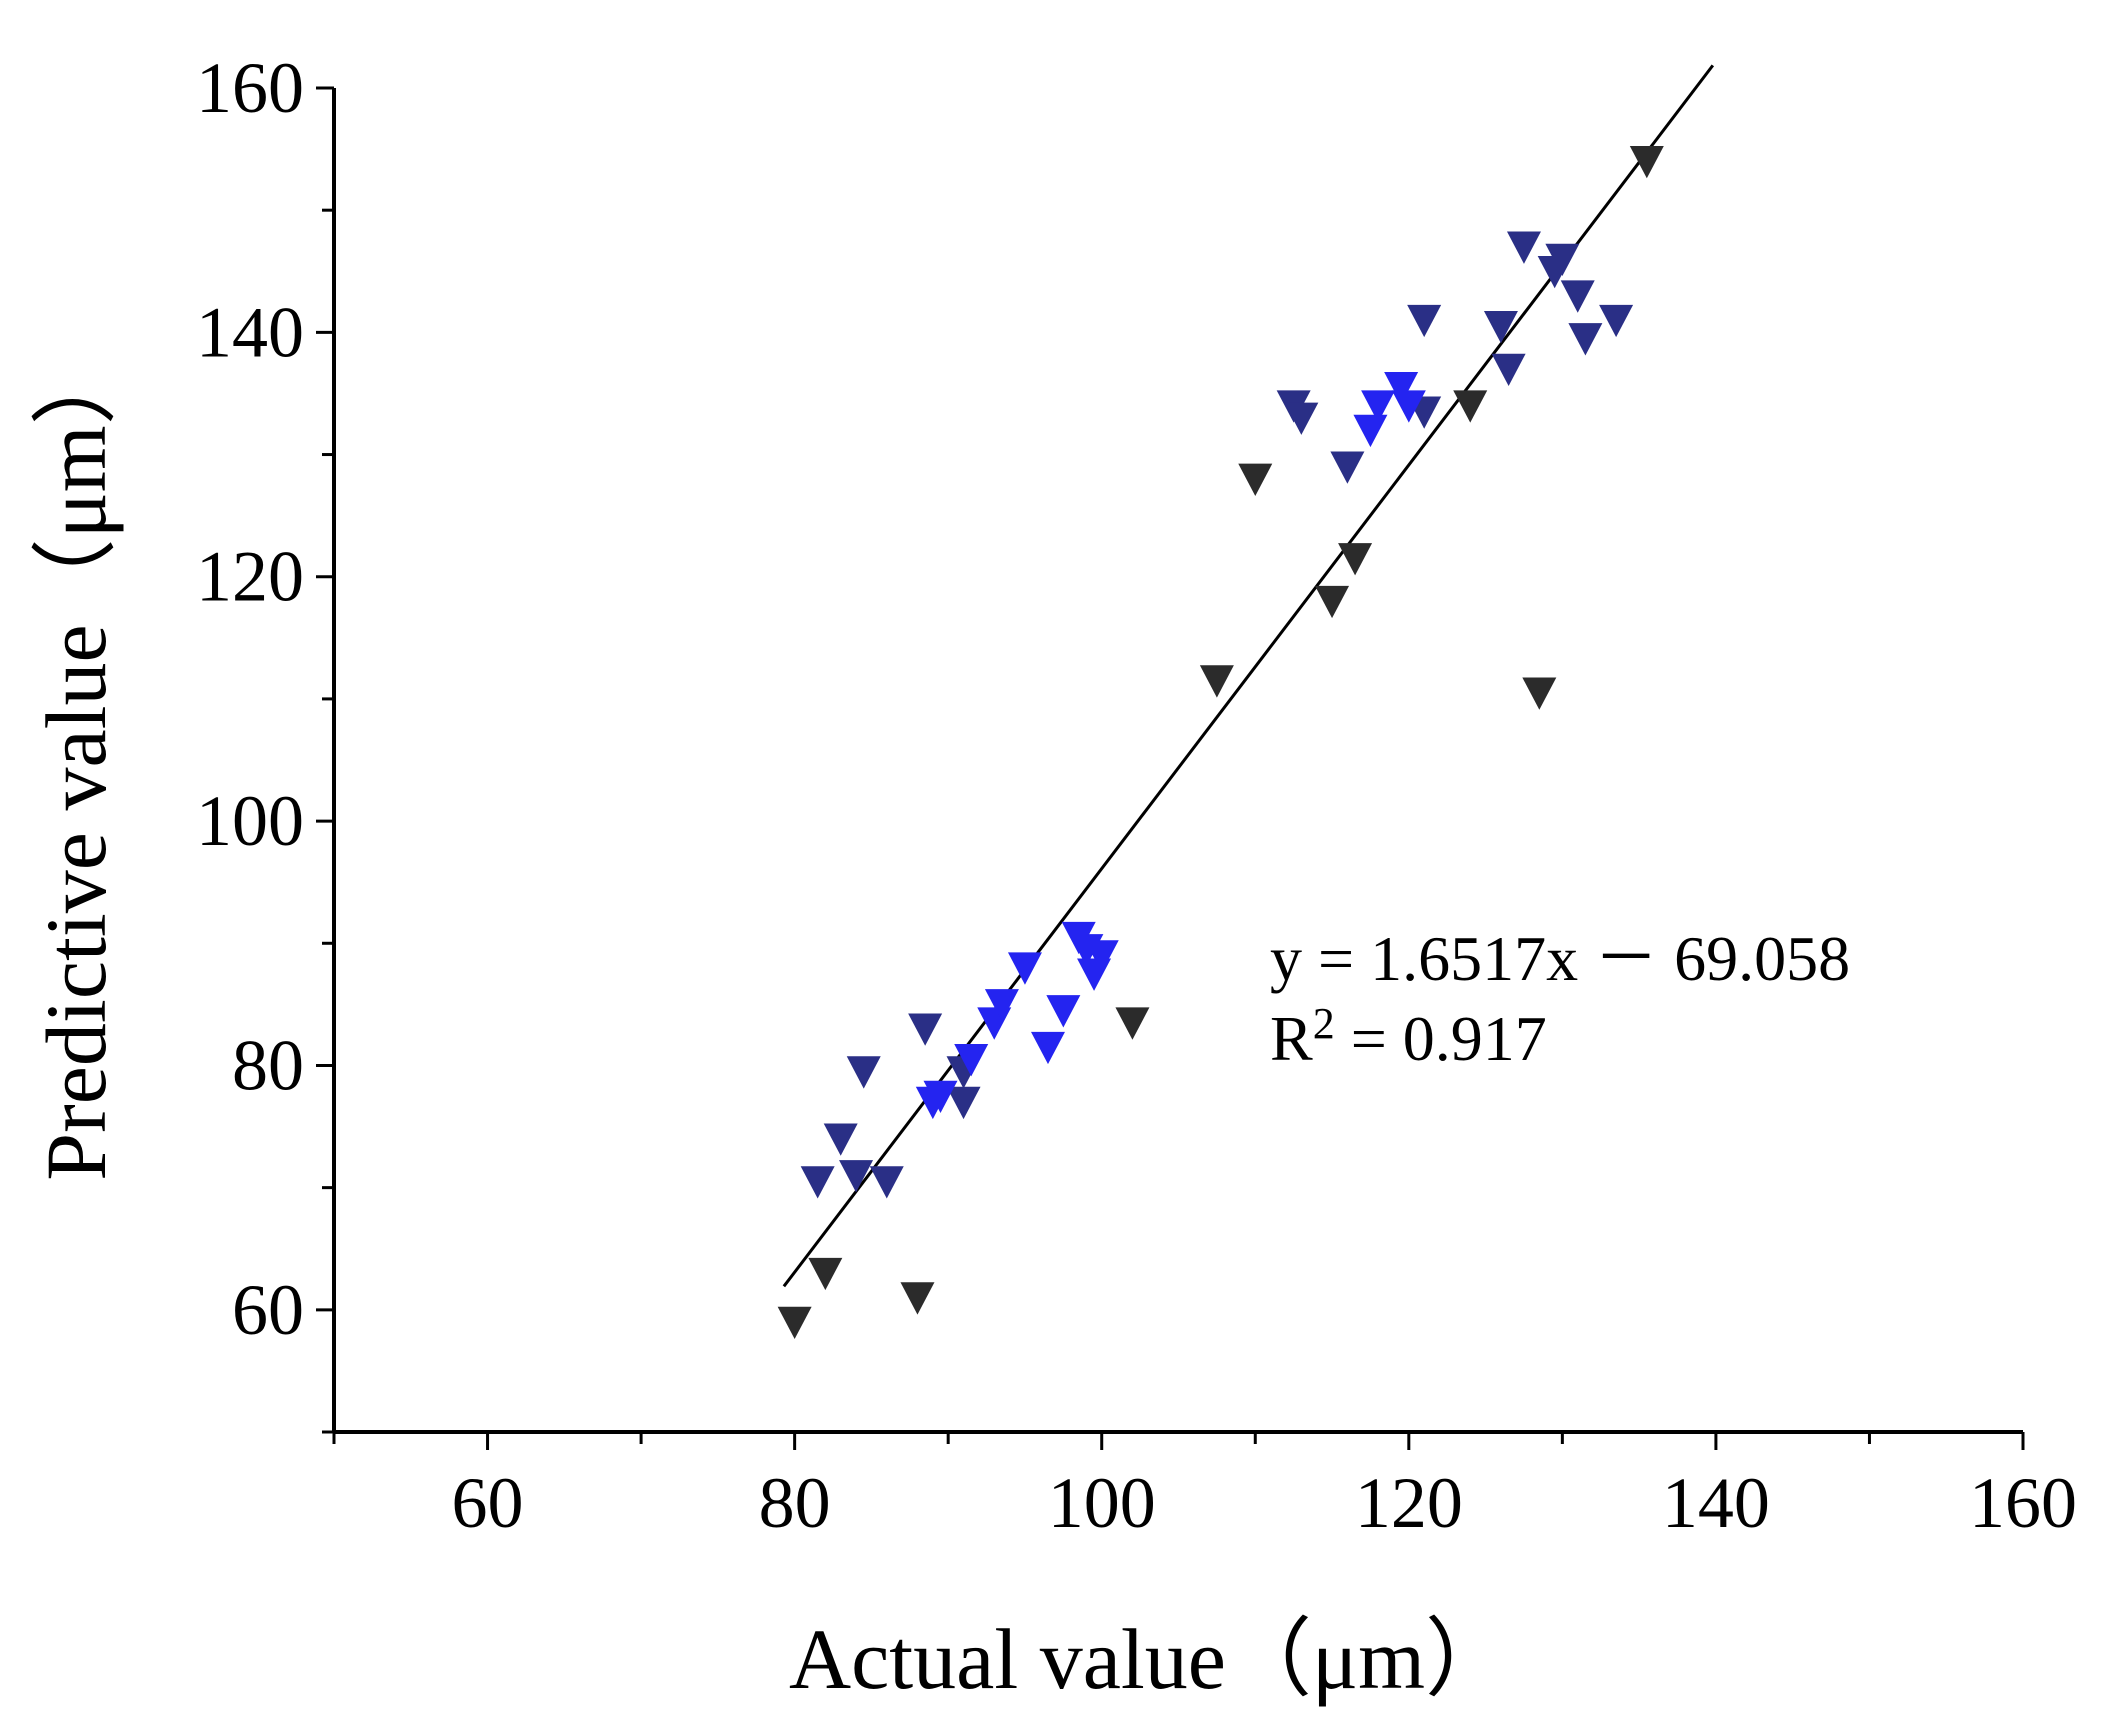 This screenshot has height=1729, width=2111. Describe the element at coordinates (76, 759) in the screenshot. I see `y-axis-title: Predictive value（μm）` at that location.